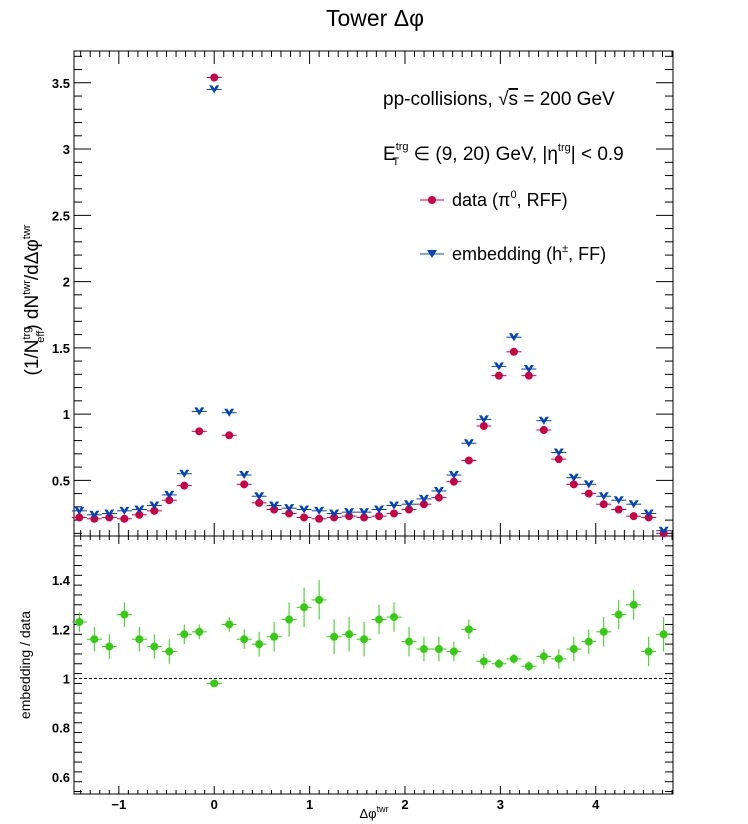  What do you see at coordinates (432, 254) in the screenshot?
I see `legend-embedding-marker` at bounding box center [432, 254].